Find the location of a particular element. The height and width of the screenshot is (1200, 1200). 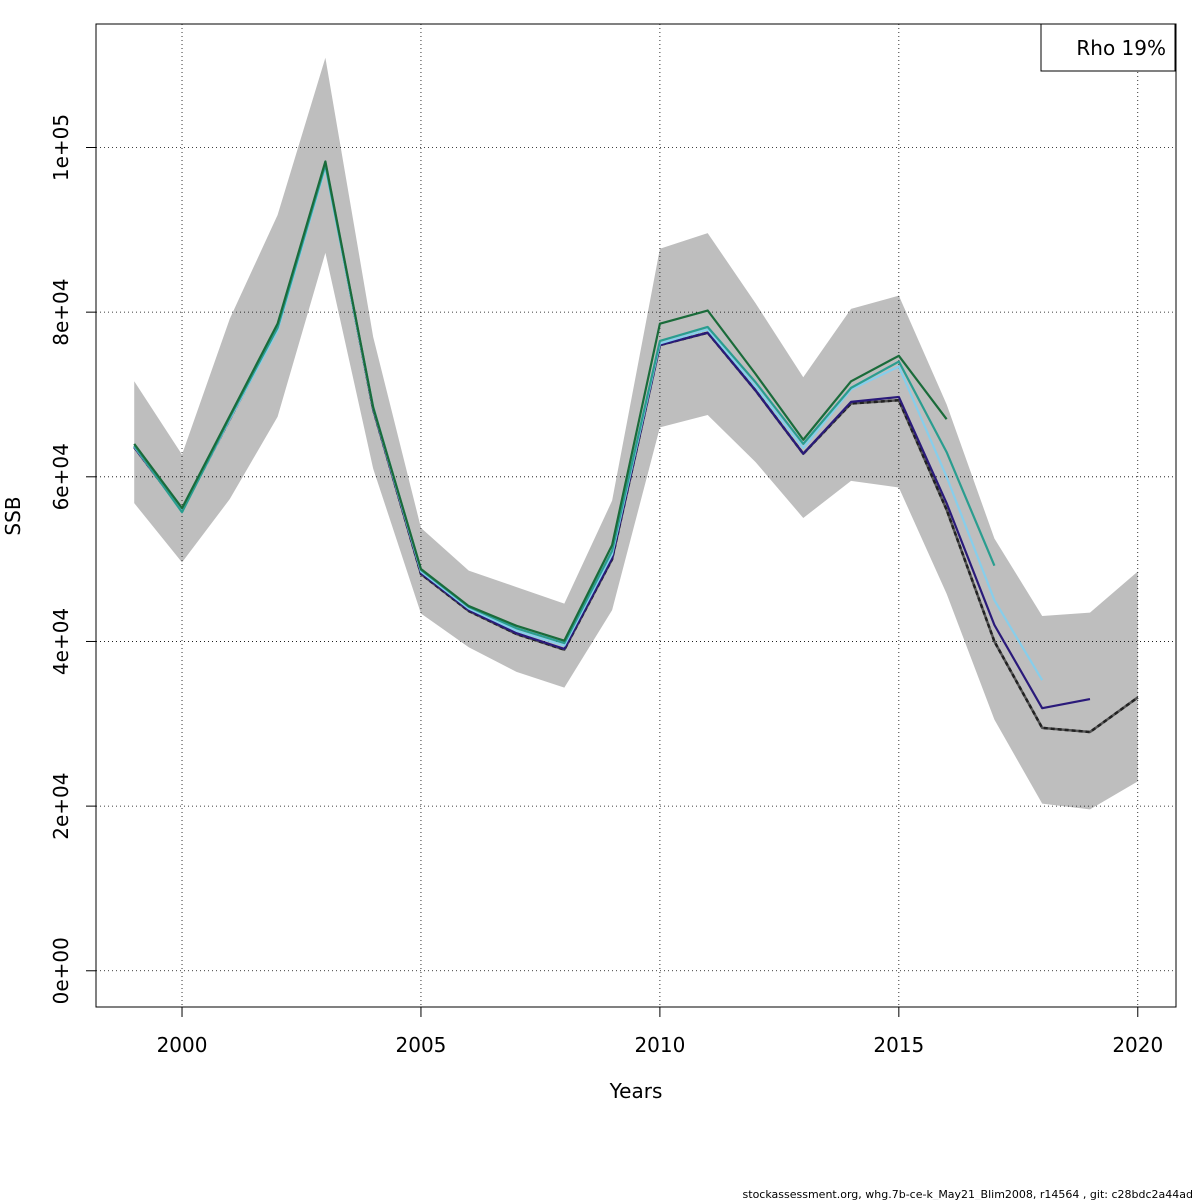

legend-frame is located at coordinates (1108, 47).